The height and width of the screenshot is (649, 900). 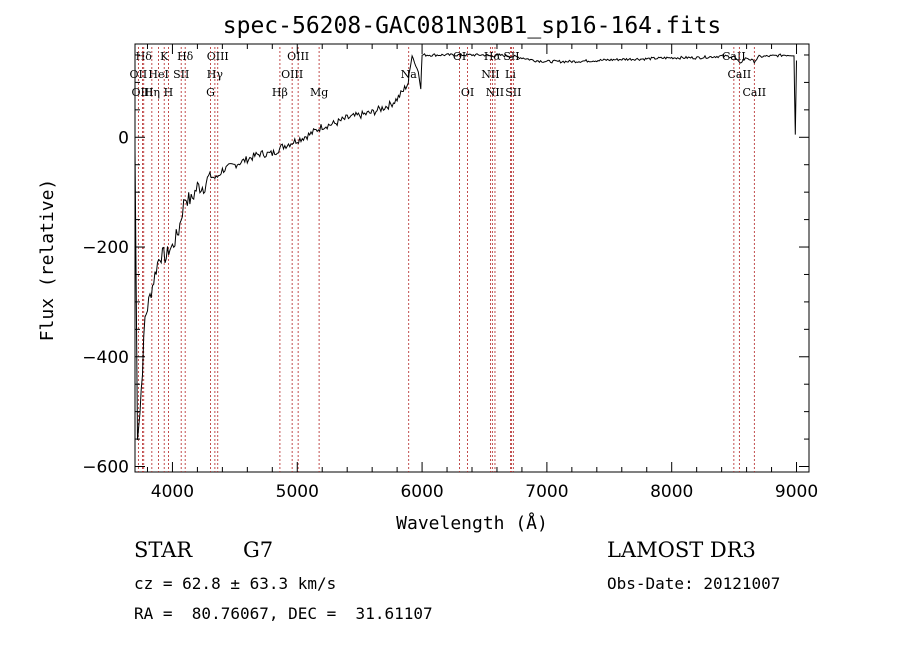 I want to click on x-tick-label: 6000, so click(x=421, y=492).